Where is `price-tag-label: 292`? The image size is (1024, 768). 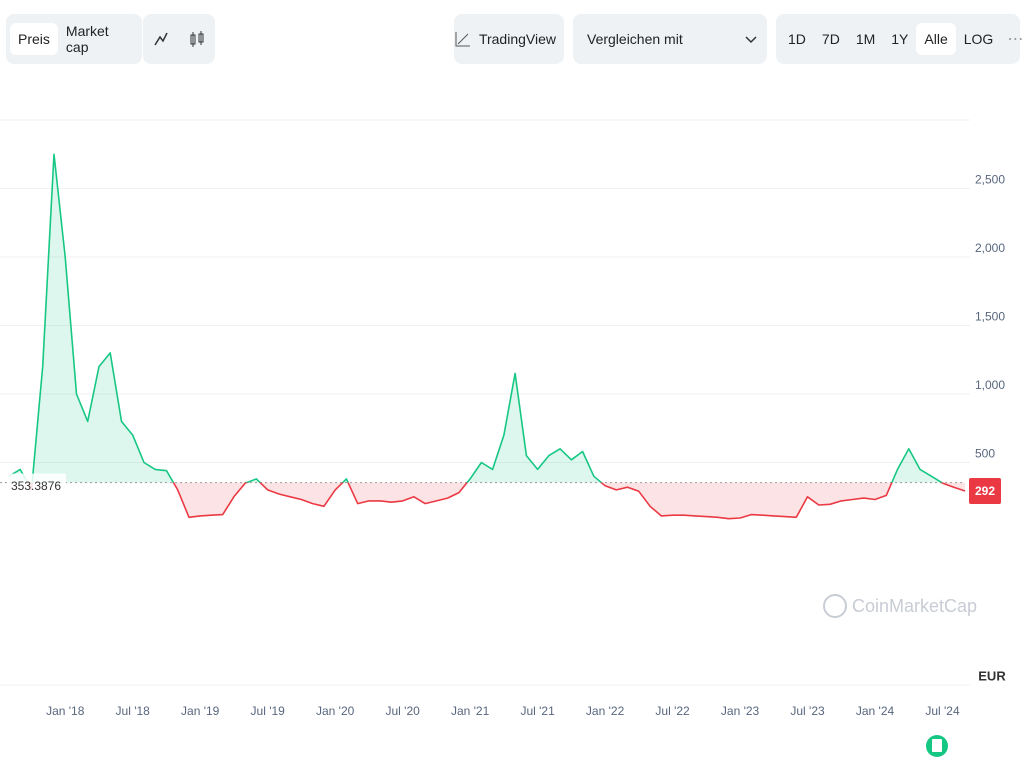 price-tag-label: 292 is located at coordinates (985, 491).